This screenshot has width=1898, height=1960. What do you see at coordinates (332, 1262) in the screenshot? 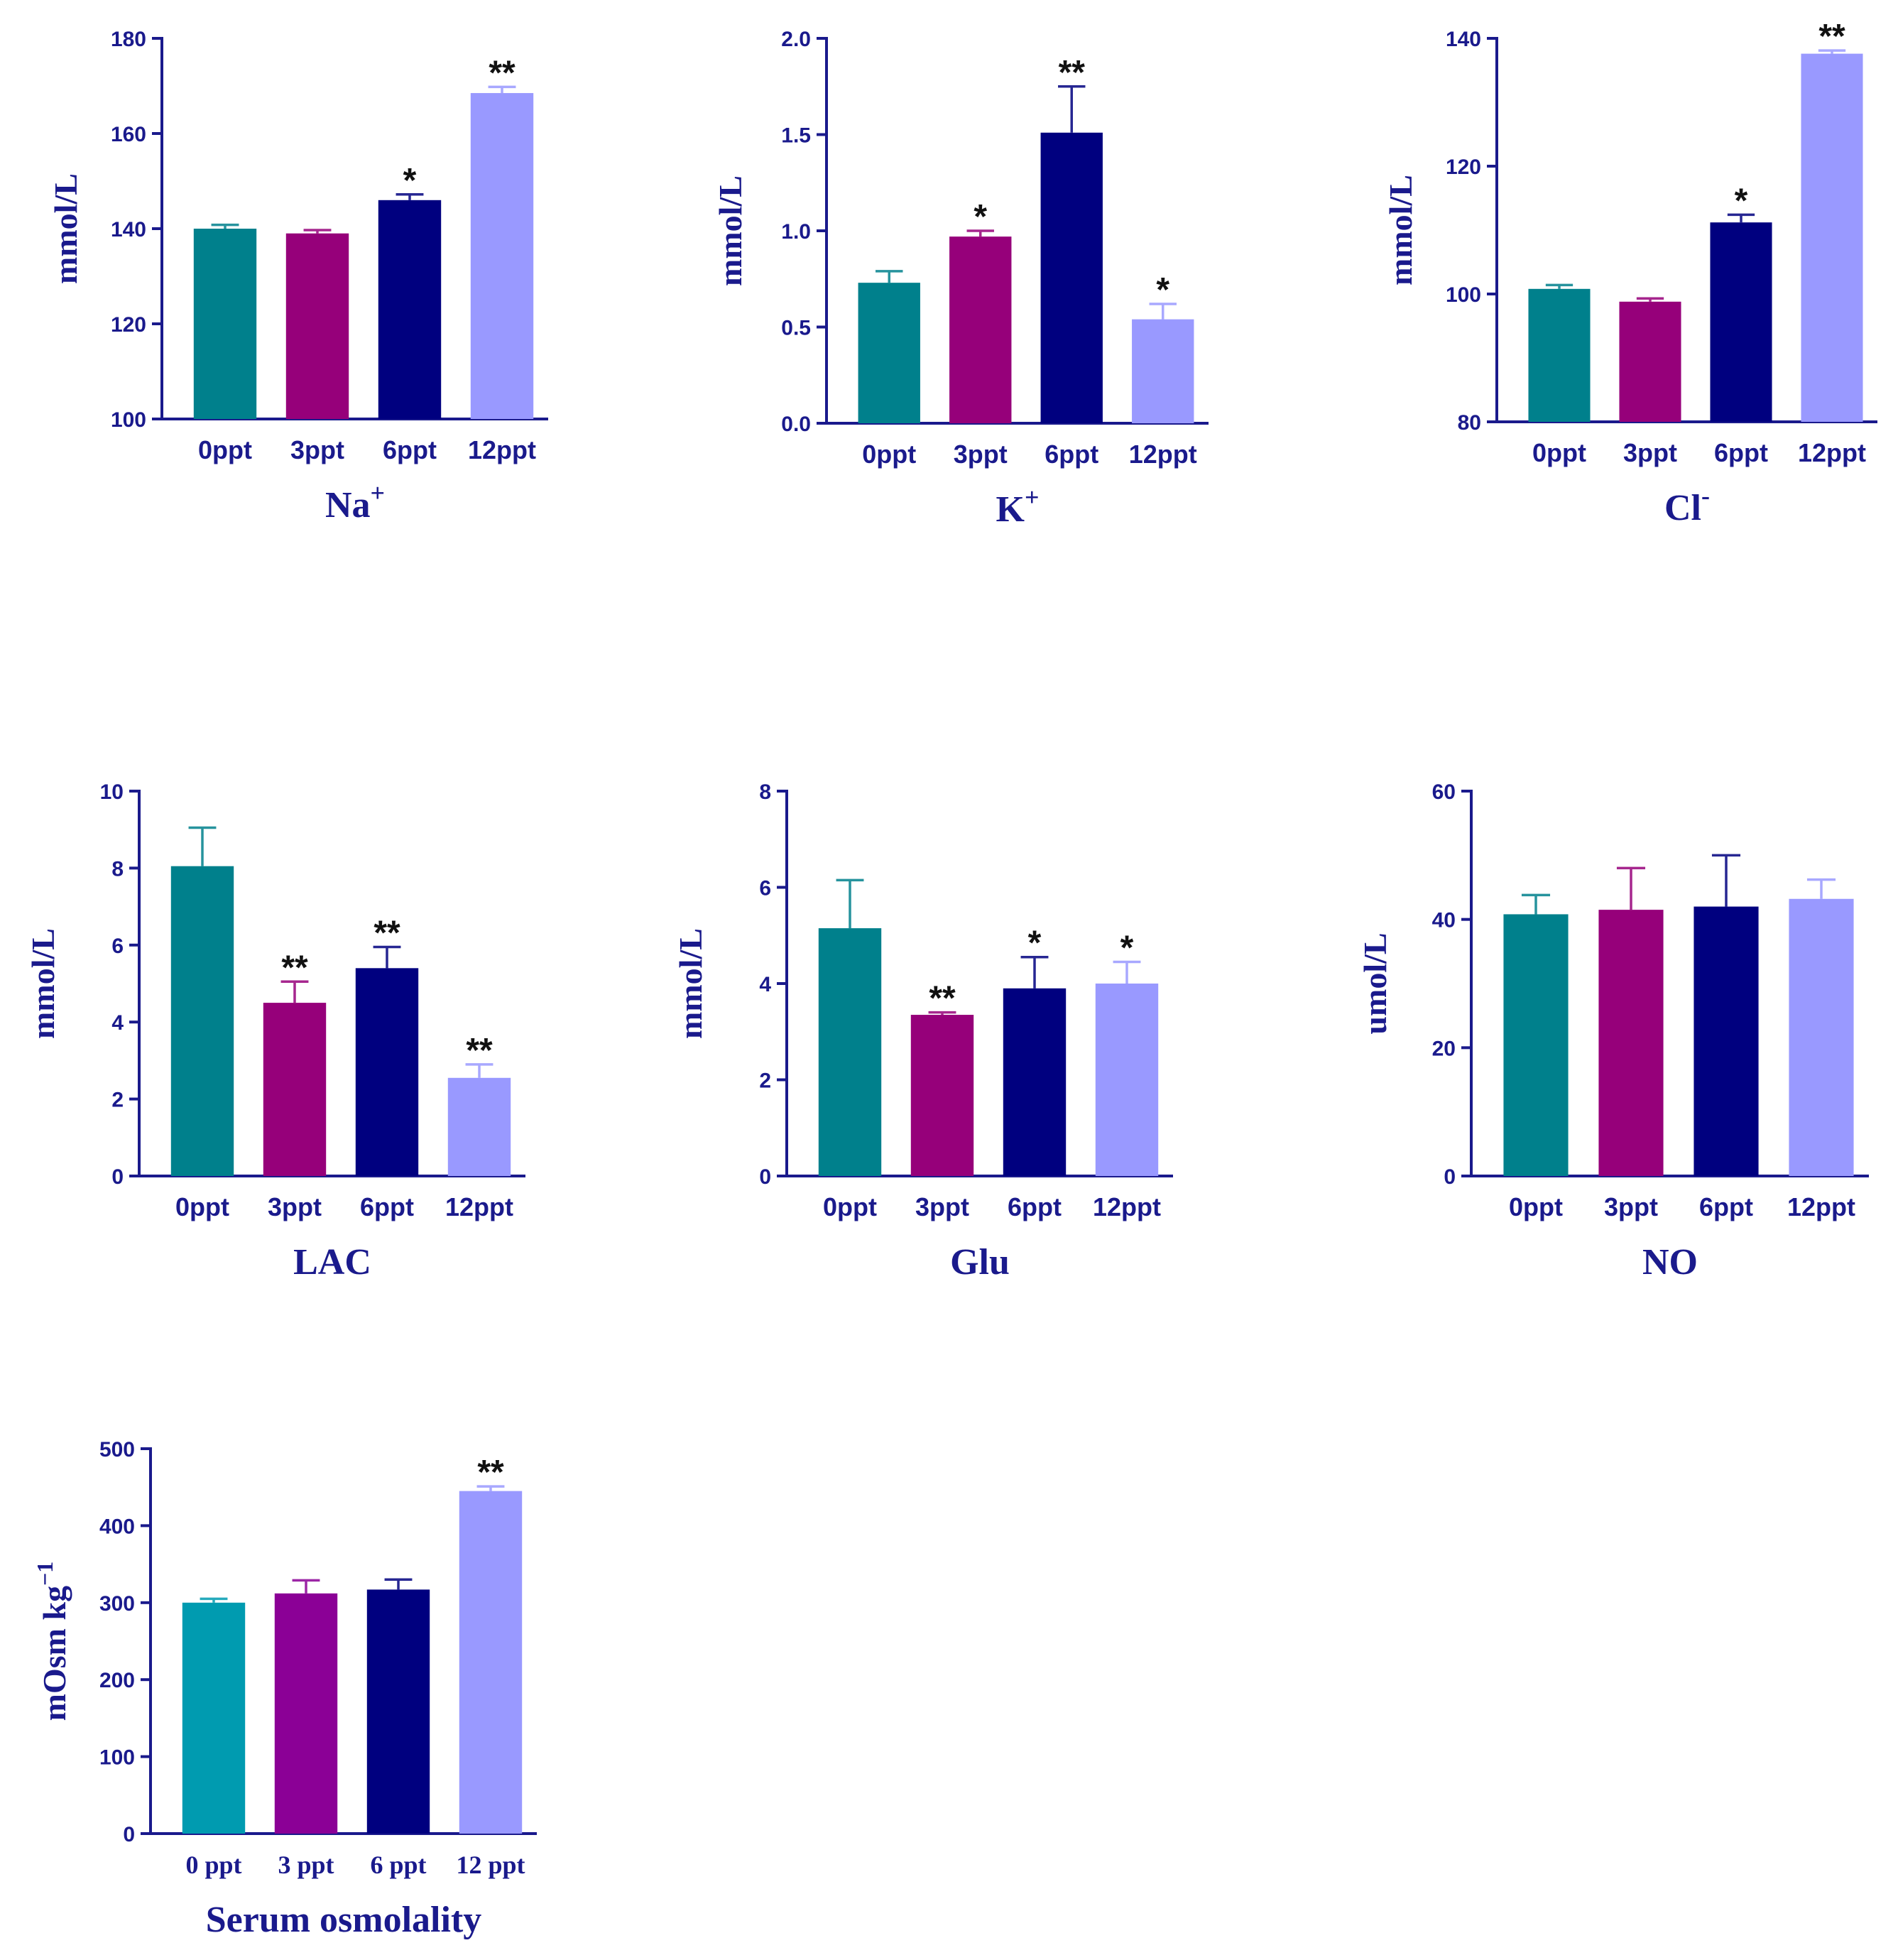
I see `x-axis-title: LAC` at bounding box center [332, 1262].